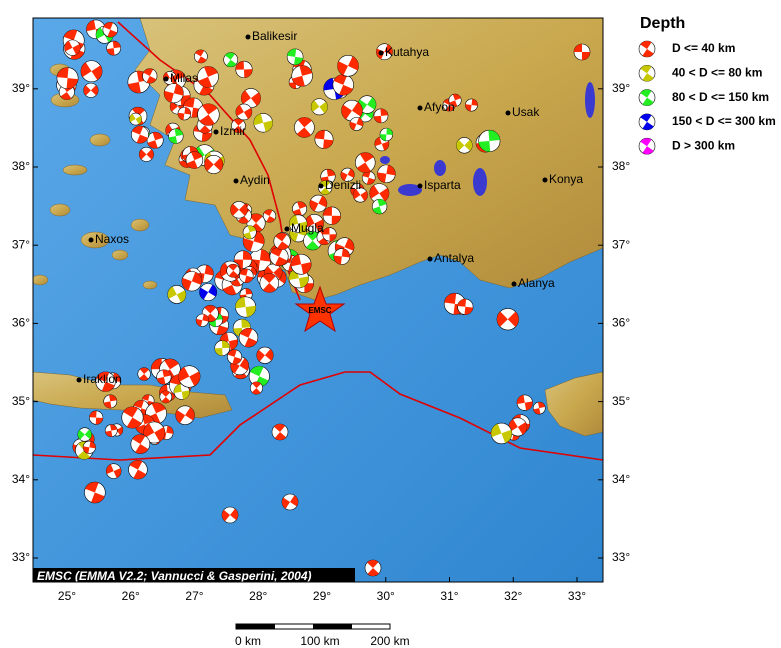 This screenshot has height=648, width=781. What do you see at coordinates (307, 228) in the screenshot?
I see `city-label: Mugla` at bounding box center [307, 228].